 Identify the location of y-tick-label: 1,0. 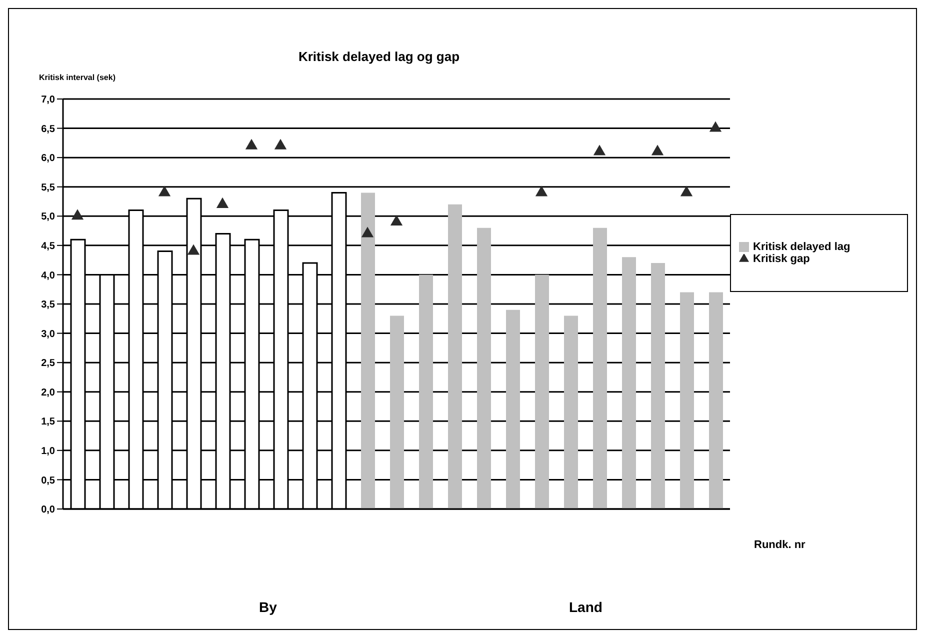
(48, 451).